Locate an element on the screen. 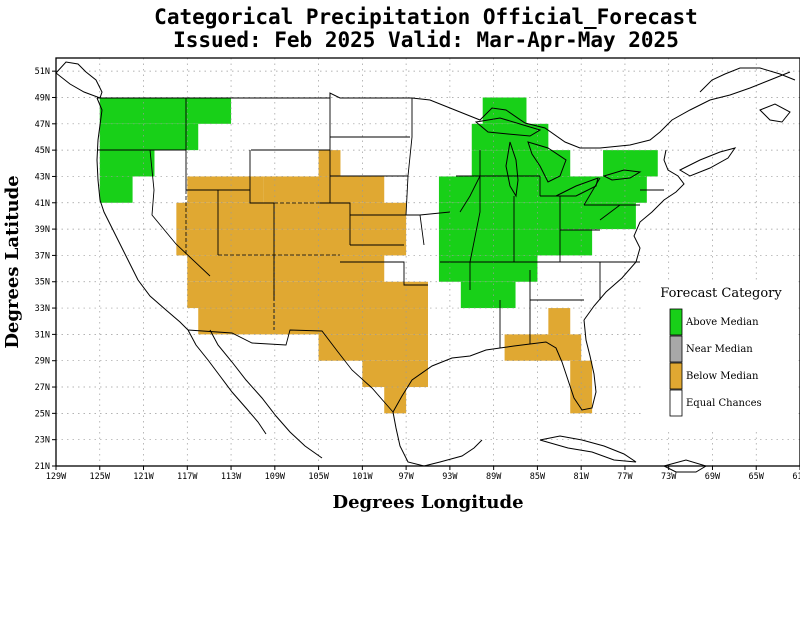  state-lines-east is located at coordinates (566, 249).